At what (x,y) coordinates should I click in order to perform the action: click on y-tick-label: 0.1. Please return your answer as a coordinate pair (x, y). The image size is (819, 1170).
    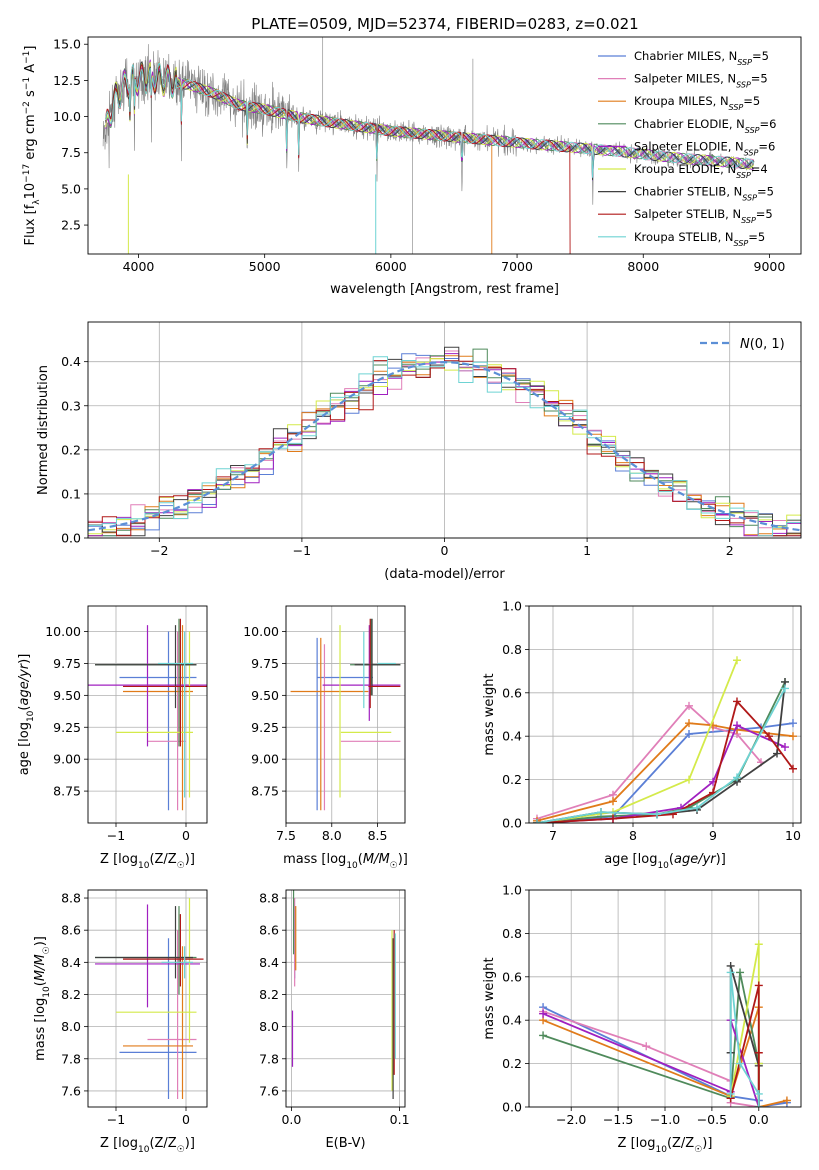
    Looking at the image, I should click on (71, 493).